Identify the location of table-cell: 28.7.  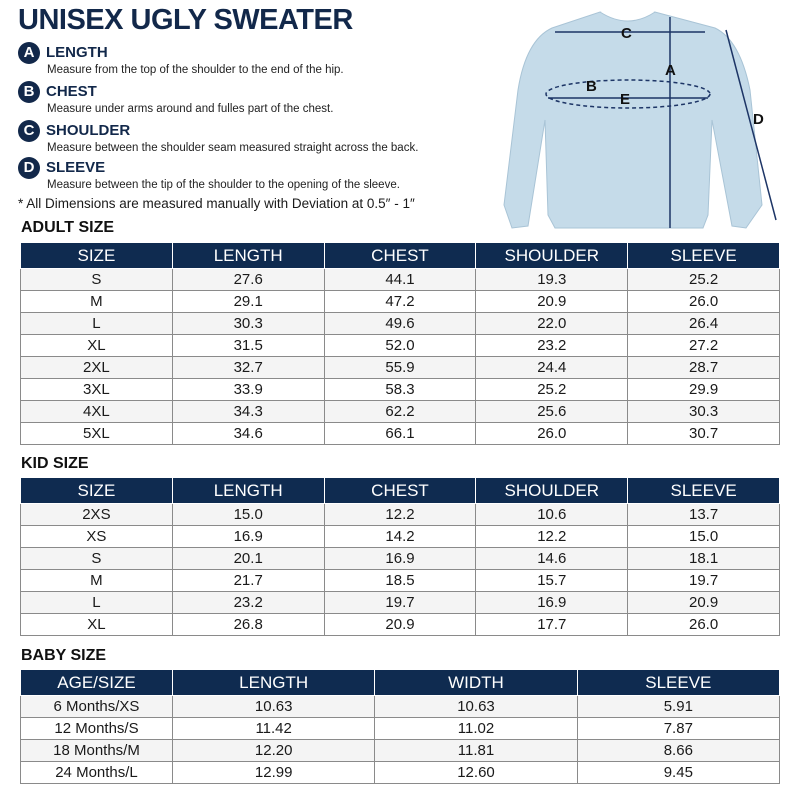
(703, 367).